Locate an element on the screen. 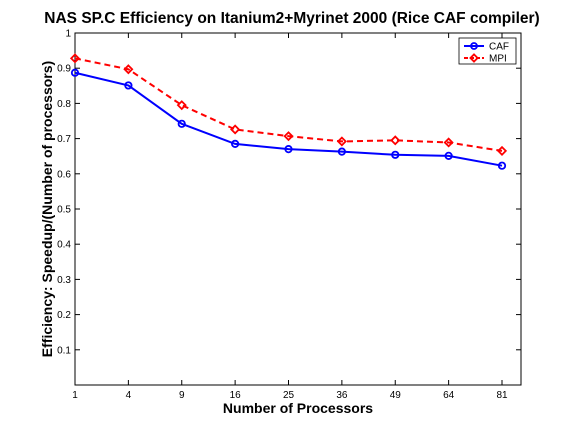  y-tick-label: 0.4 is located at coordinates (64, 245).